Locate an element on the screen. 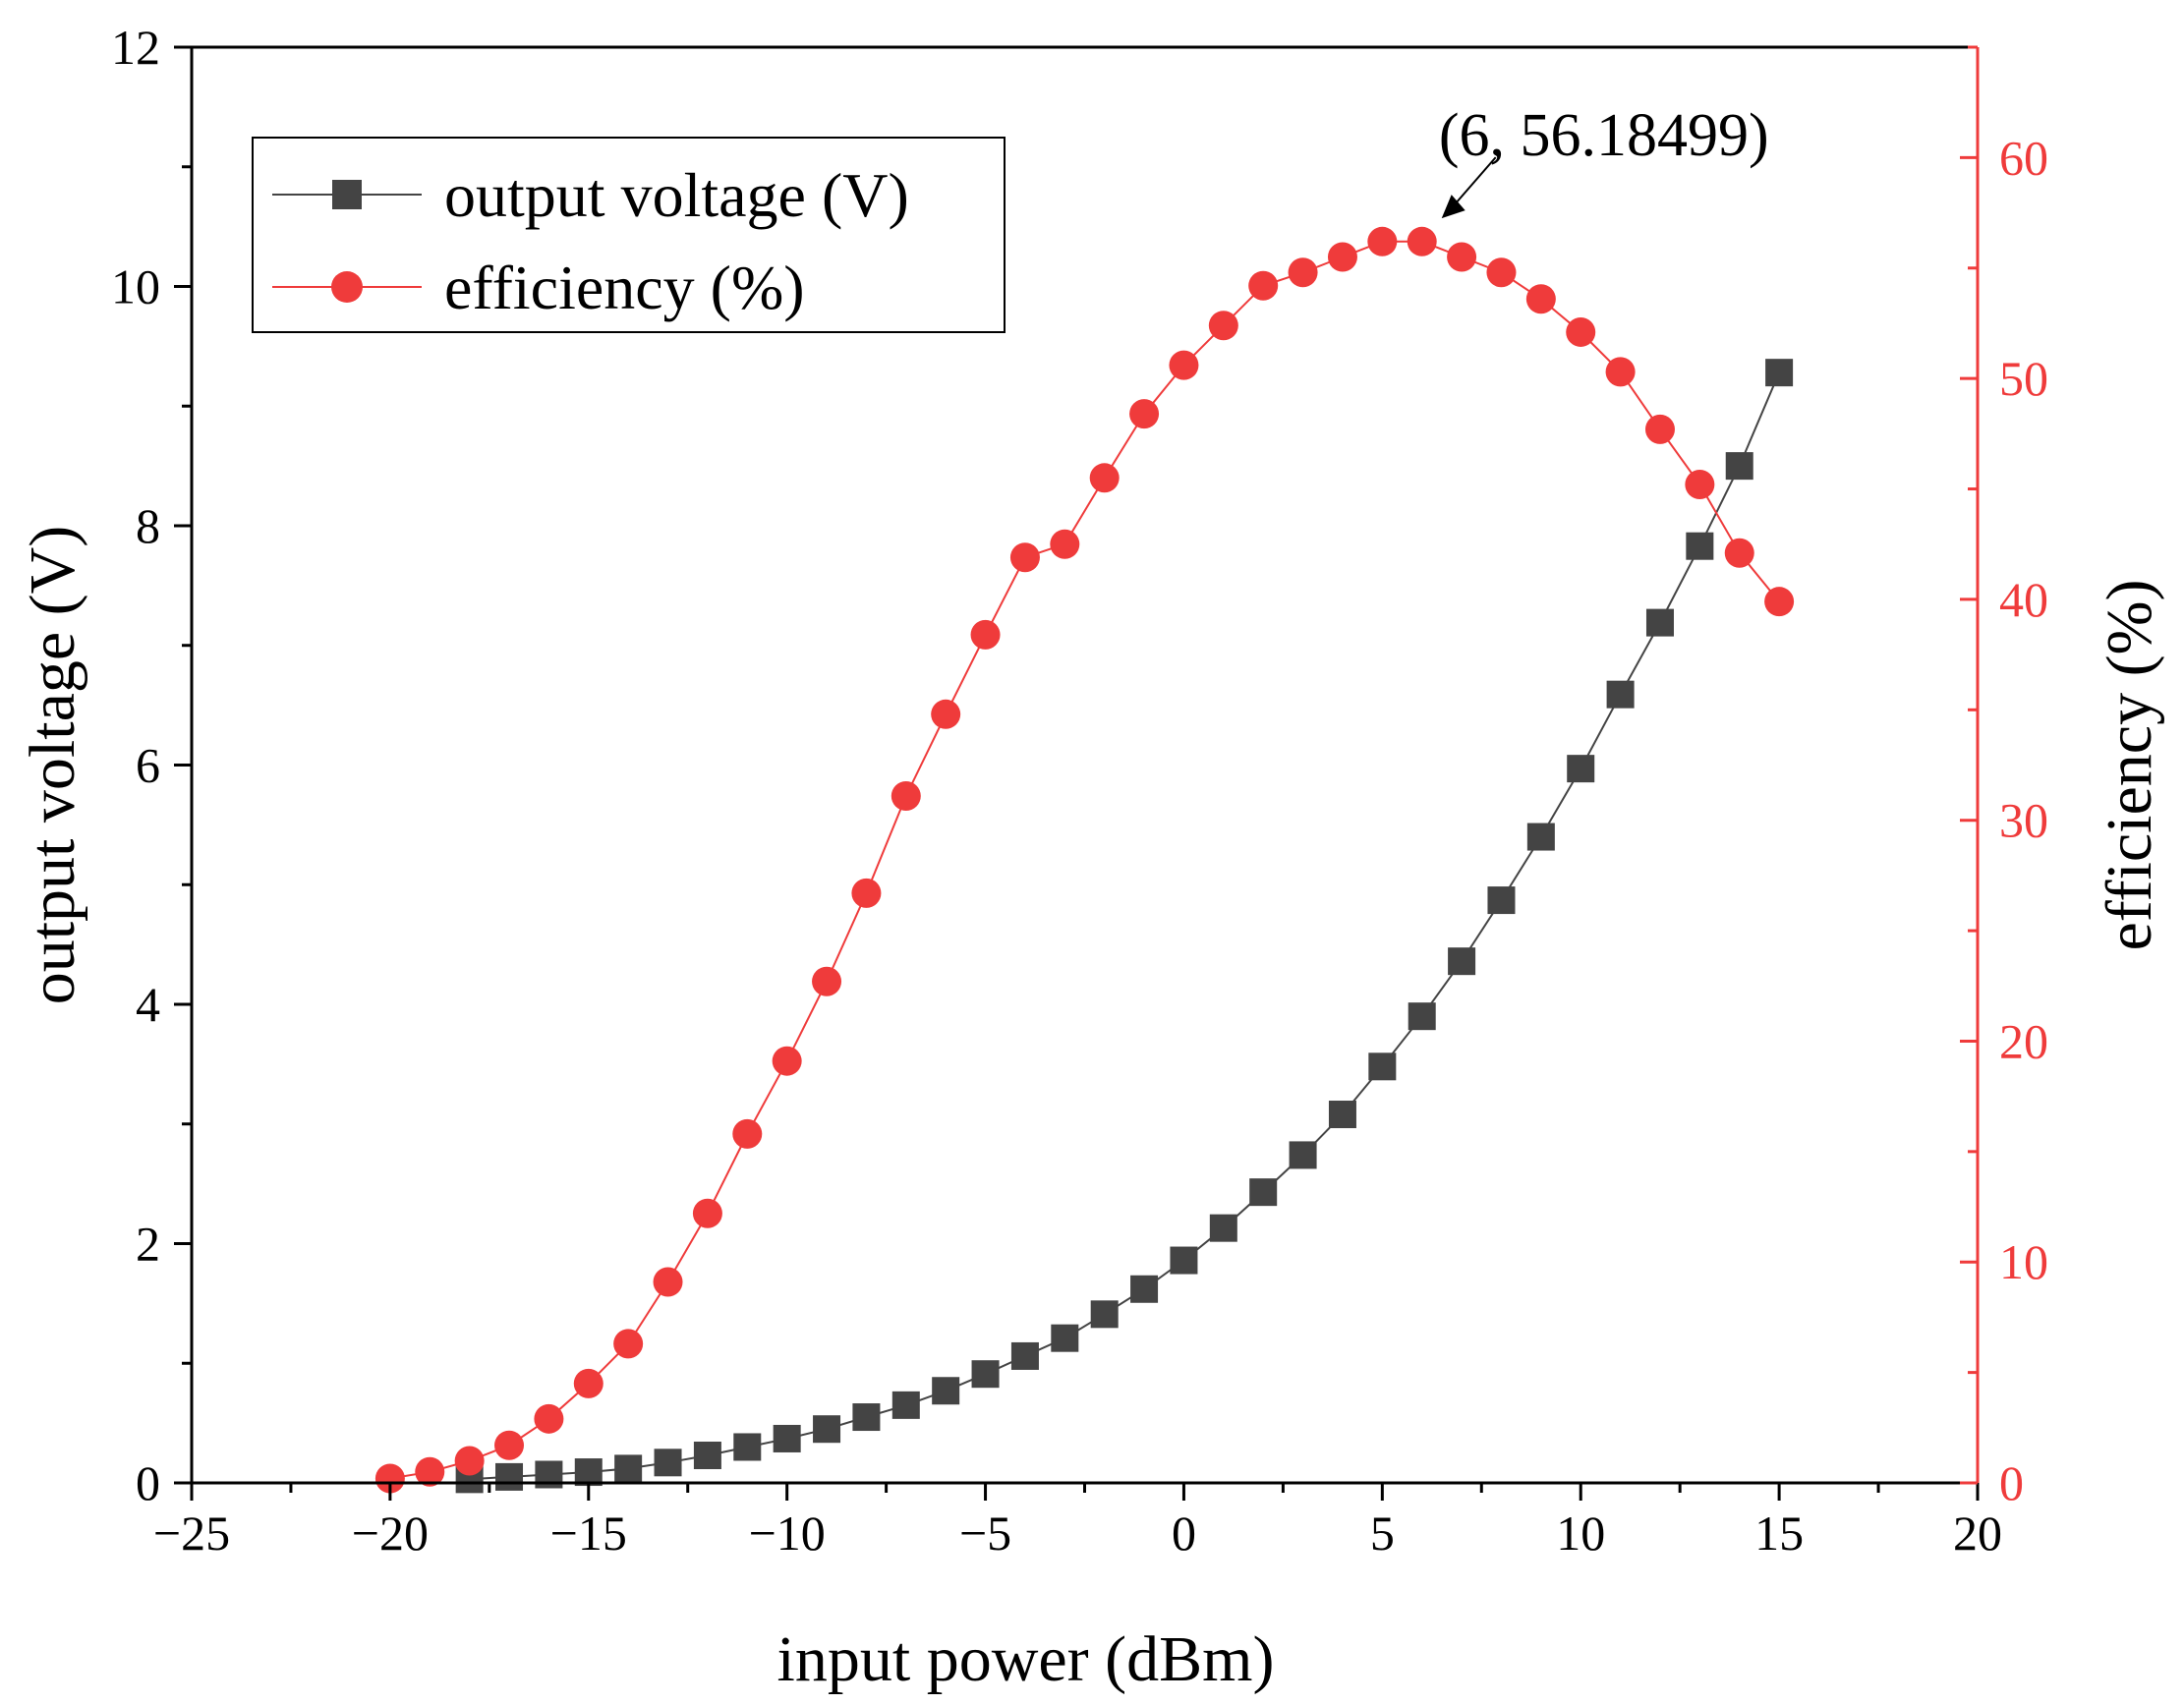  legend-square-marker is located at coordinates (347, 194).